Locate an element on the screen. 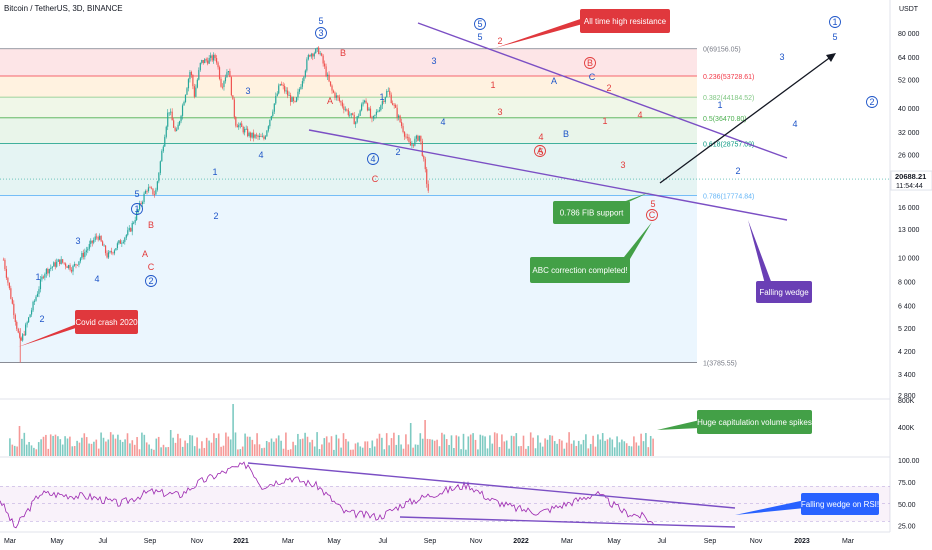 The height and width of the screenshot is (550, 932). last-price-value: 20688.21 is located at coordinates (910, 176).